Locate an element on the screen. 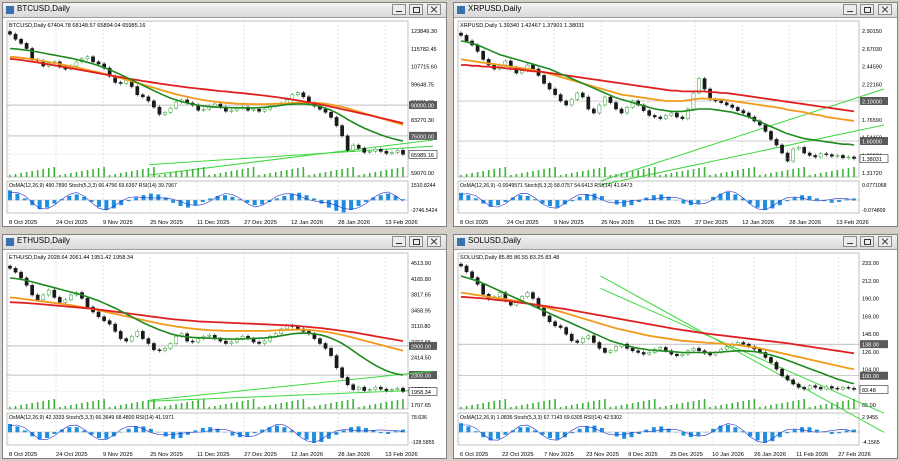 The width and height of the screenshot is (900, 461). window-titlebar: SOLUSD,Daily is located at coordinates (675, 242).